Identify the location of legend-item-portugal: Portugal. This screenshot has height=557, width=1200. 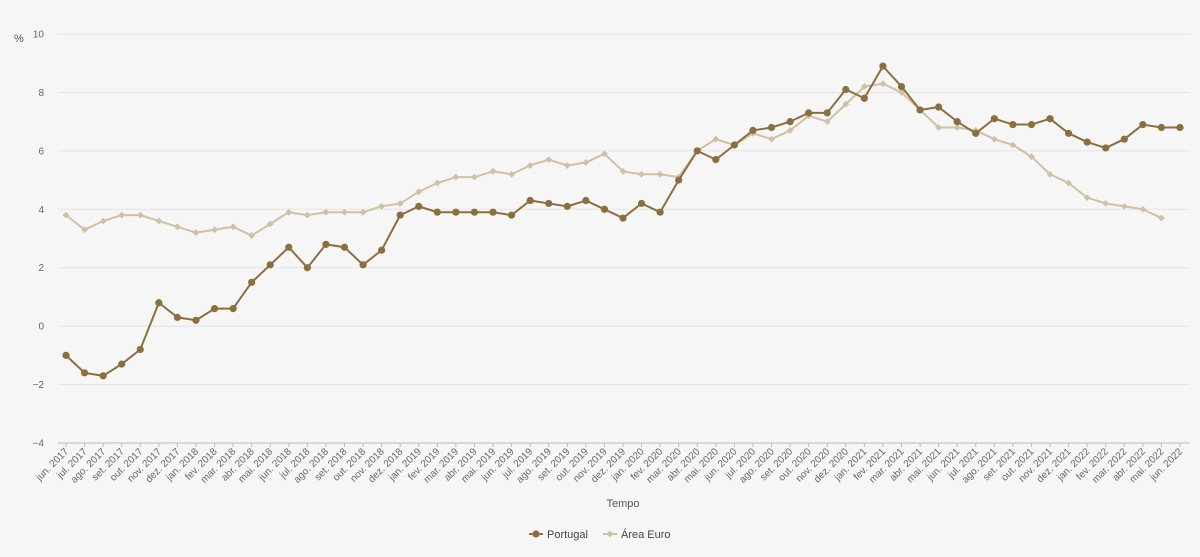
(558, 535).